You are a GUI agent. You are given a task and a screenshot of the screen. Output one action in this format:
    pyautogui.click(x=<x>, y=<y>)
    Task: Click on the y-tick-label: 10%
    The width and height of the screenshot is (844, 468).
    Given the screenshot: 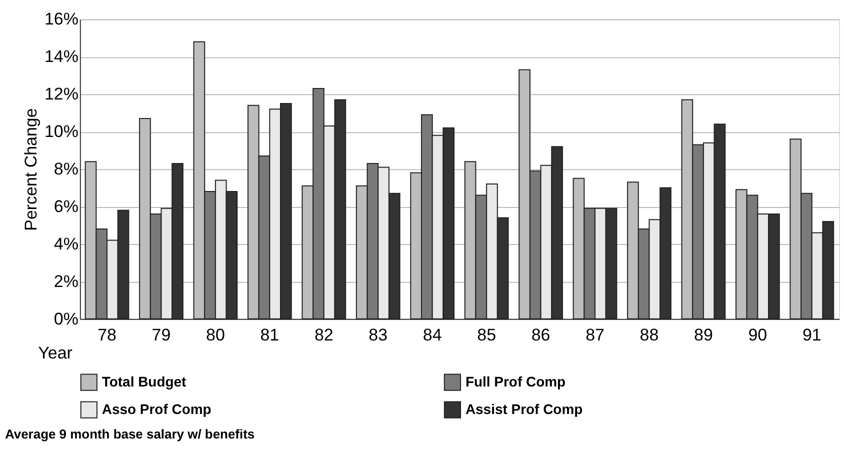 What is the action you would take?
    pyautogui.click(x=61, y=132)
    